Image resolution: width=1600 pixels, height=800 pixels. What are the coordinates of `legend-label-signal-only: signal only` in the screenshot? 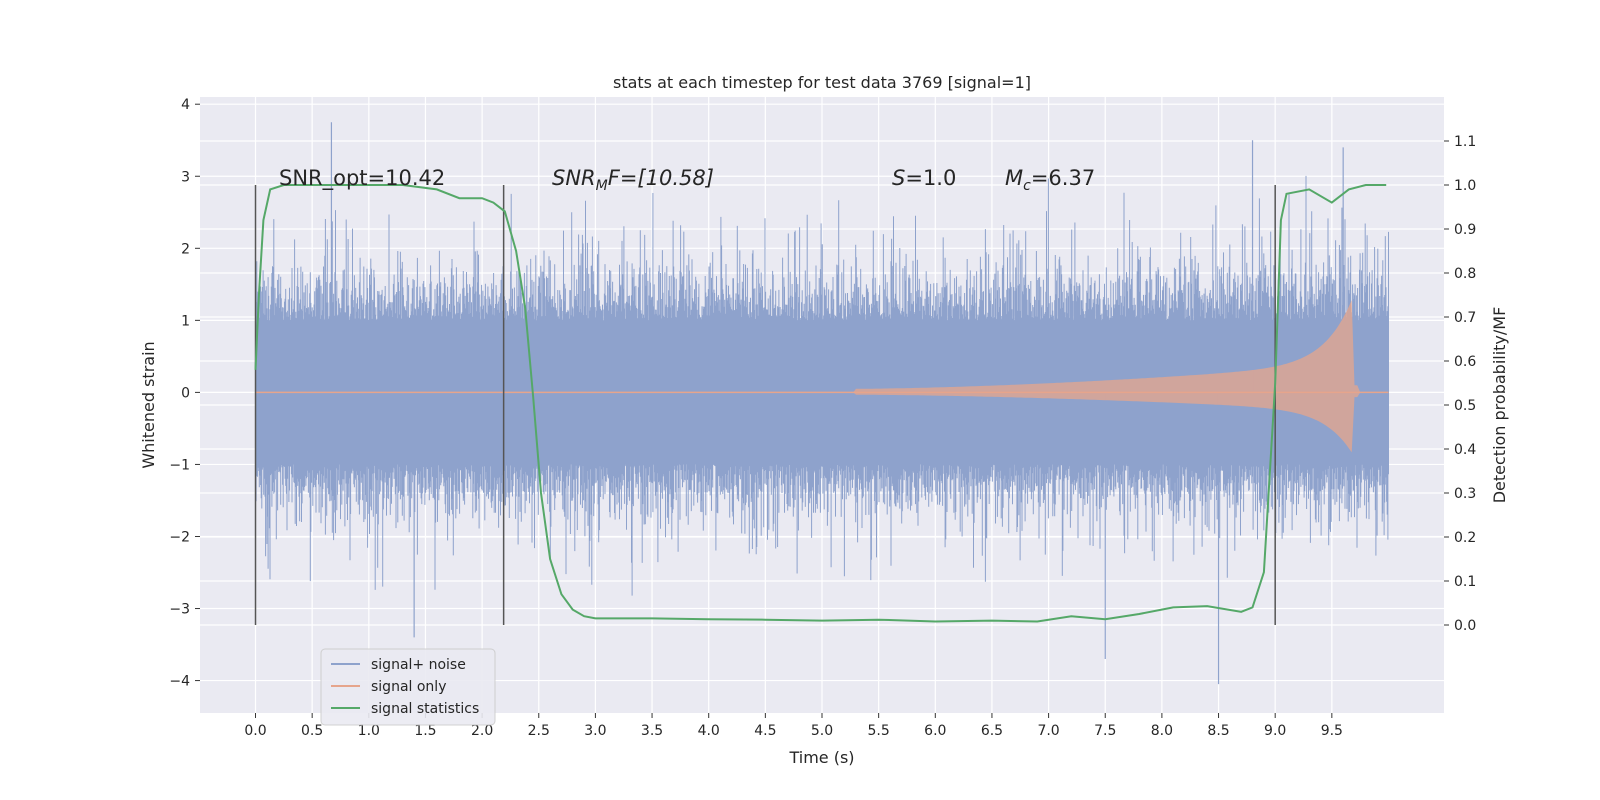 It's located at (408, 687).